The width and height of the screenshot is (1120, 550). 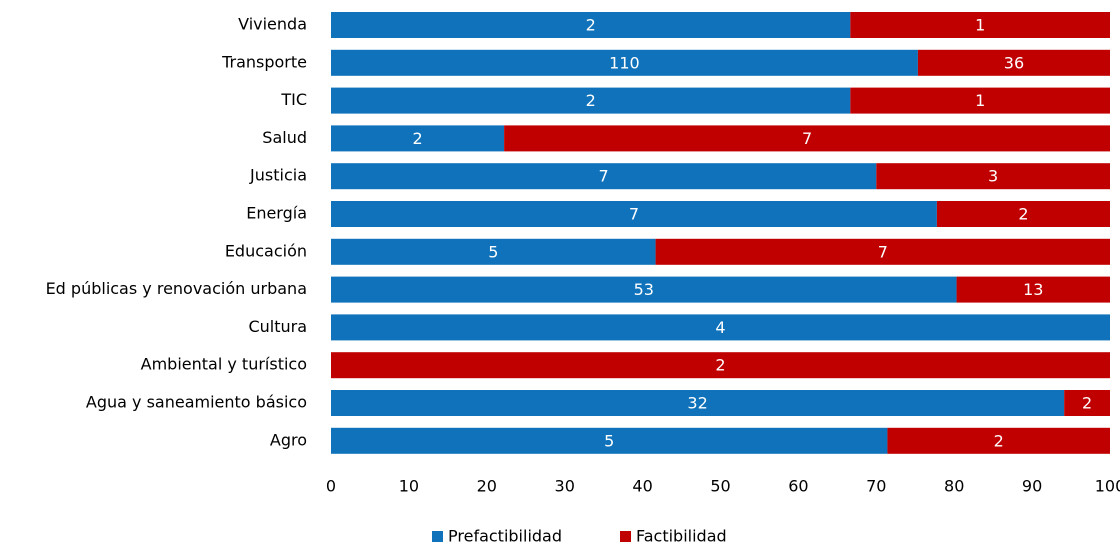 I want to click on x-tick-label: 10, so click(x=409, y=486).